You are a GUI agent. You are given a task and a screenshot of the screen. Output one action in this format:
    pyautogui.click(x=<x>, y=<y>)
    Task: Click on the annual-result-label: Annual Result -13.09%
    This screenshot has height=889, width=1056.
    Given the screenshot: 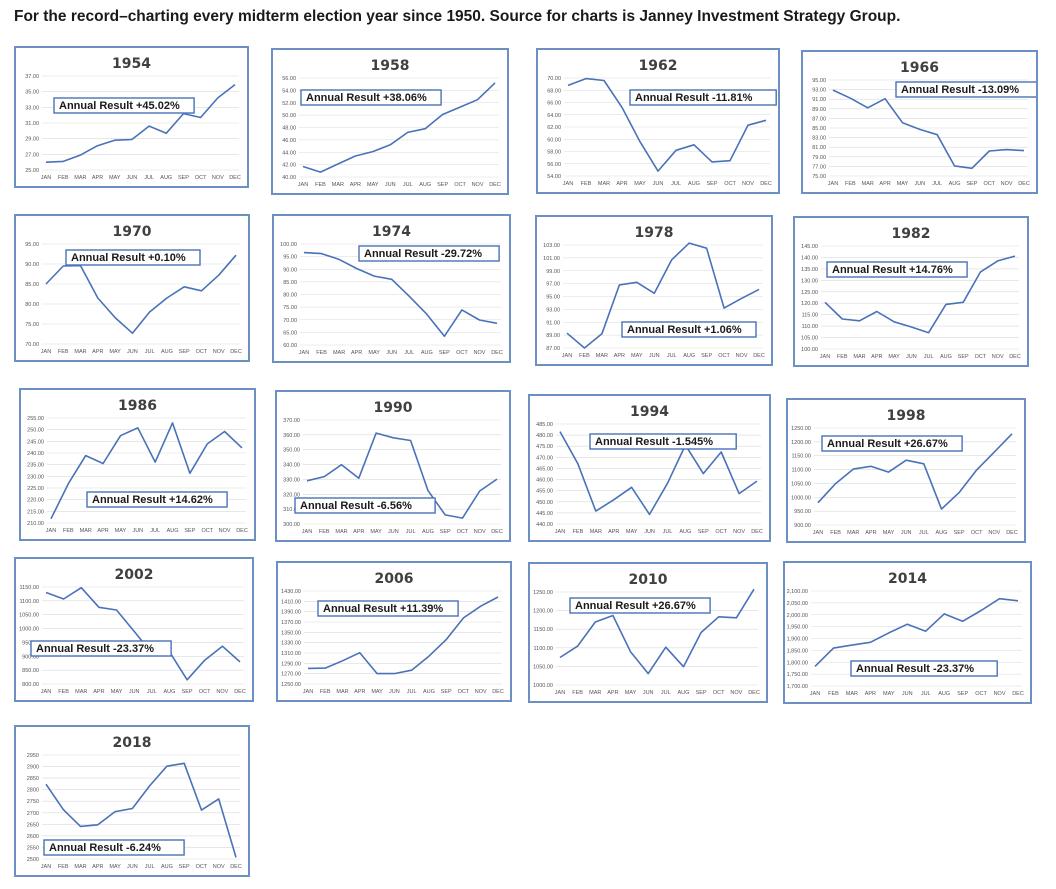 What is the action you would take?
    pyautogui.click(x=960, y=90)
    